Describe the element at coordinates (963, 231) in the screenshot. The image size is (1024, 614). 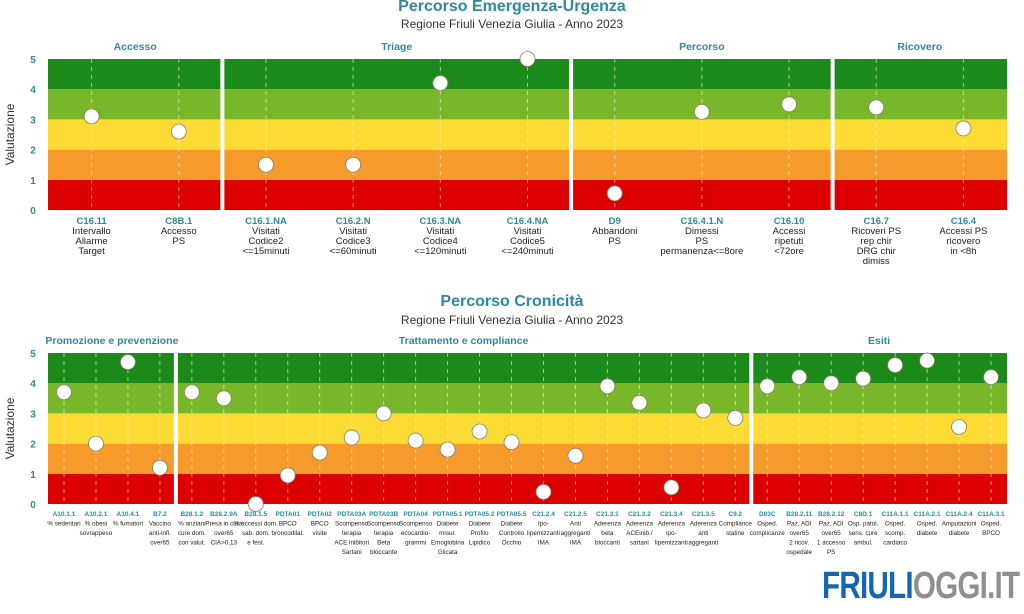
I see `x-tick-label: Accessi PS` at that location.